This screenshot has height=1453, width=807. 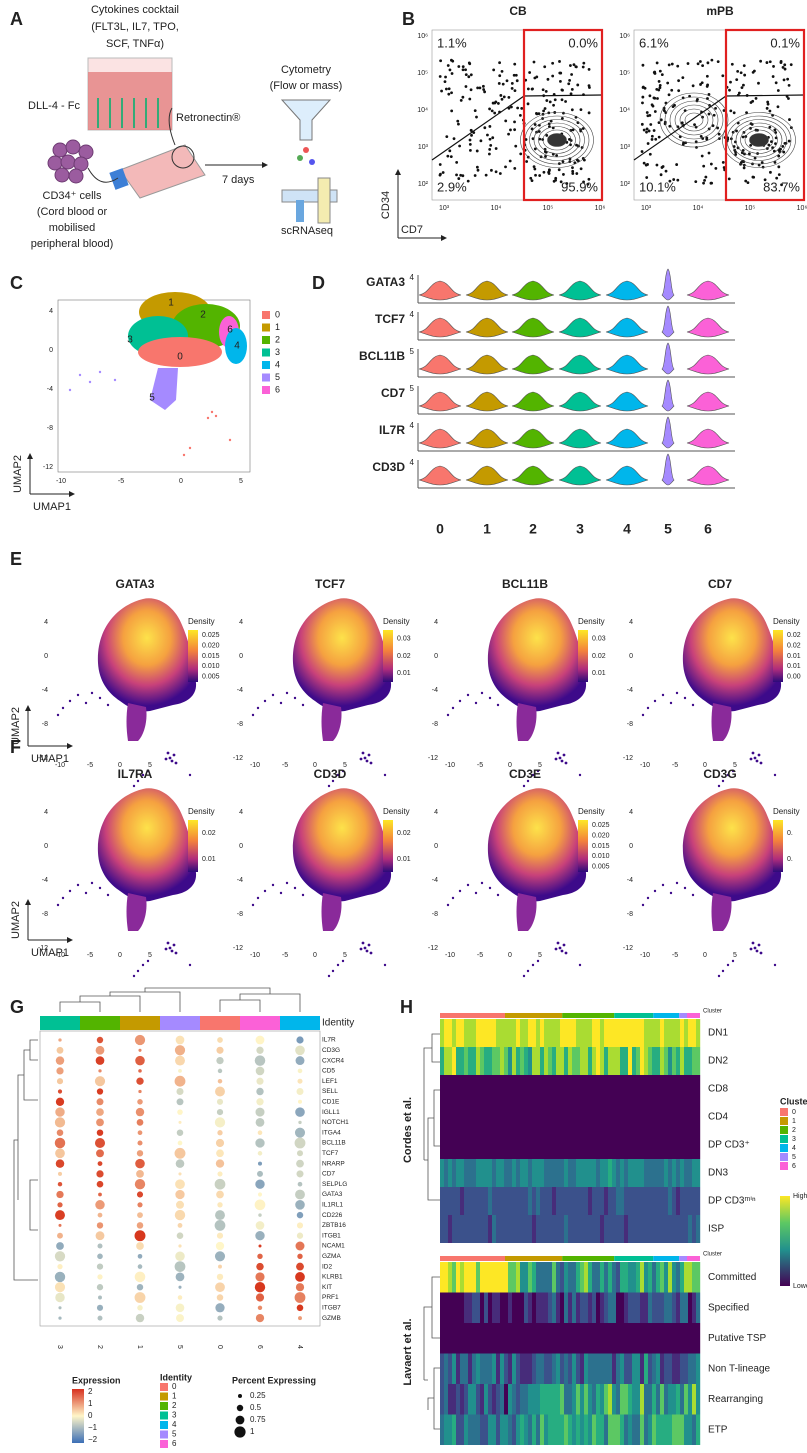 I want to click on gene-label: CD226, so click(x=332, y=1215).